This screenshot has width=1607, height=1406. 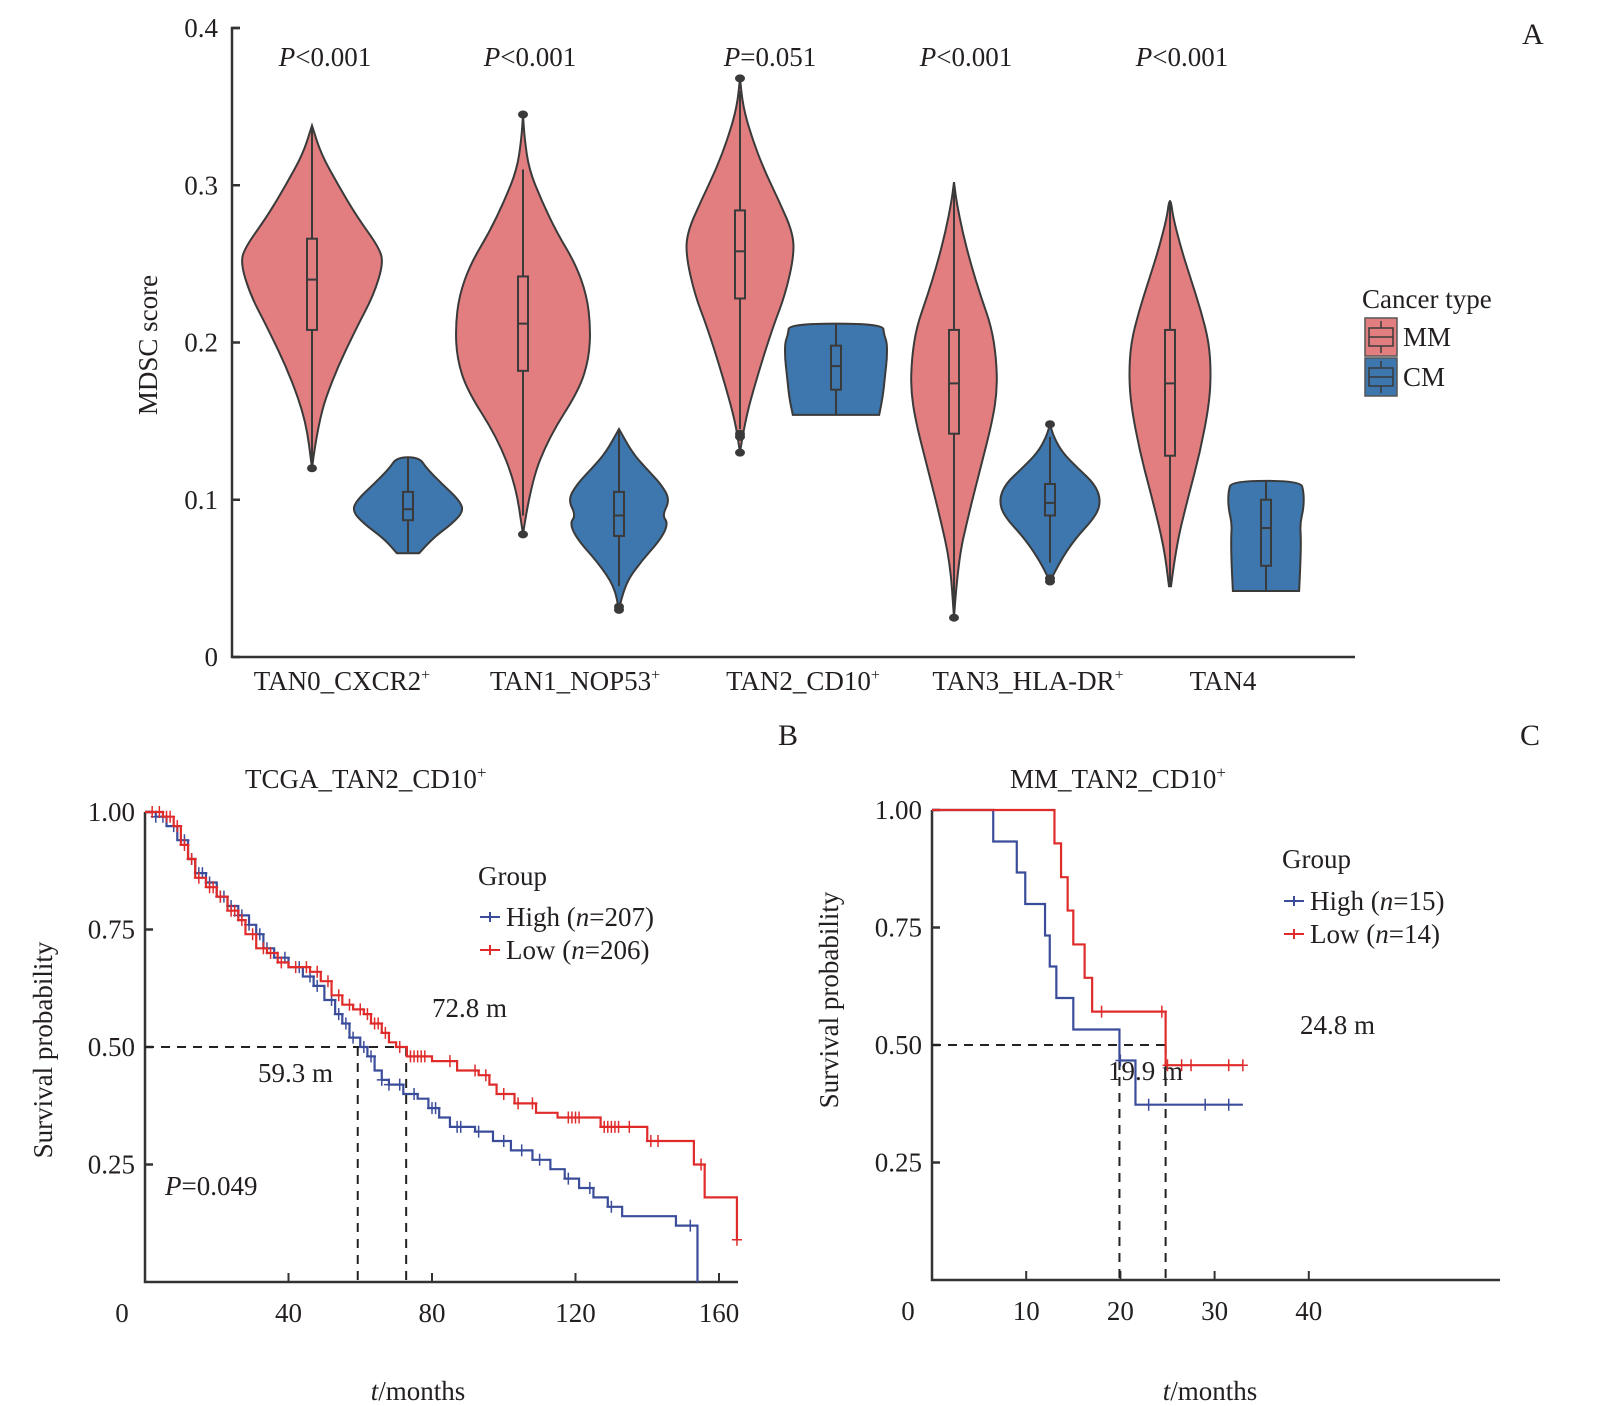 What do you see at coordinates (1418, 901) in the screenshot?
I see `legend-n-value: =15)` at bounding box center [1418, 901].